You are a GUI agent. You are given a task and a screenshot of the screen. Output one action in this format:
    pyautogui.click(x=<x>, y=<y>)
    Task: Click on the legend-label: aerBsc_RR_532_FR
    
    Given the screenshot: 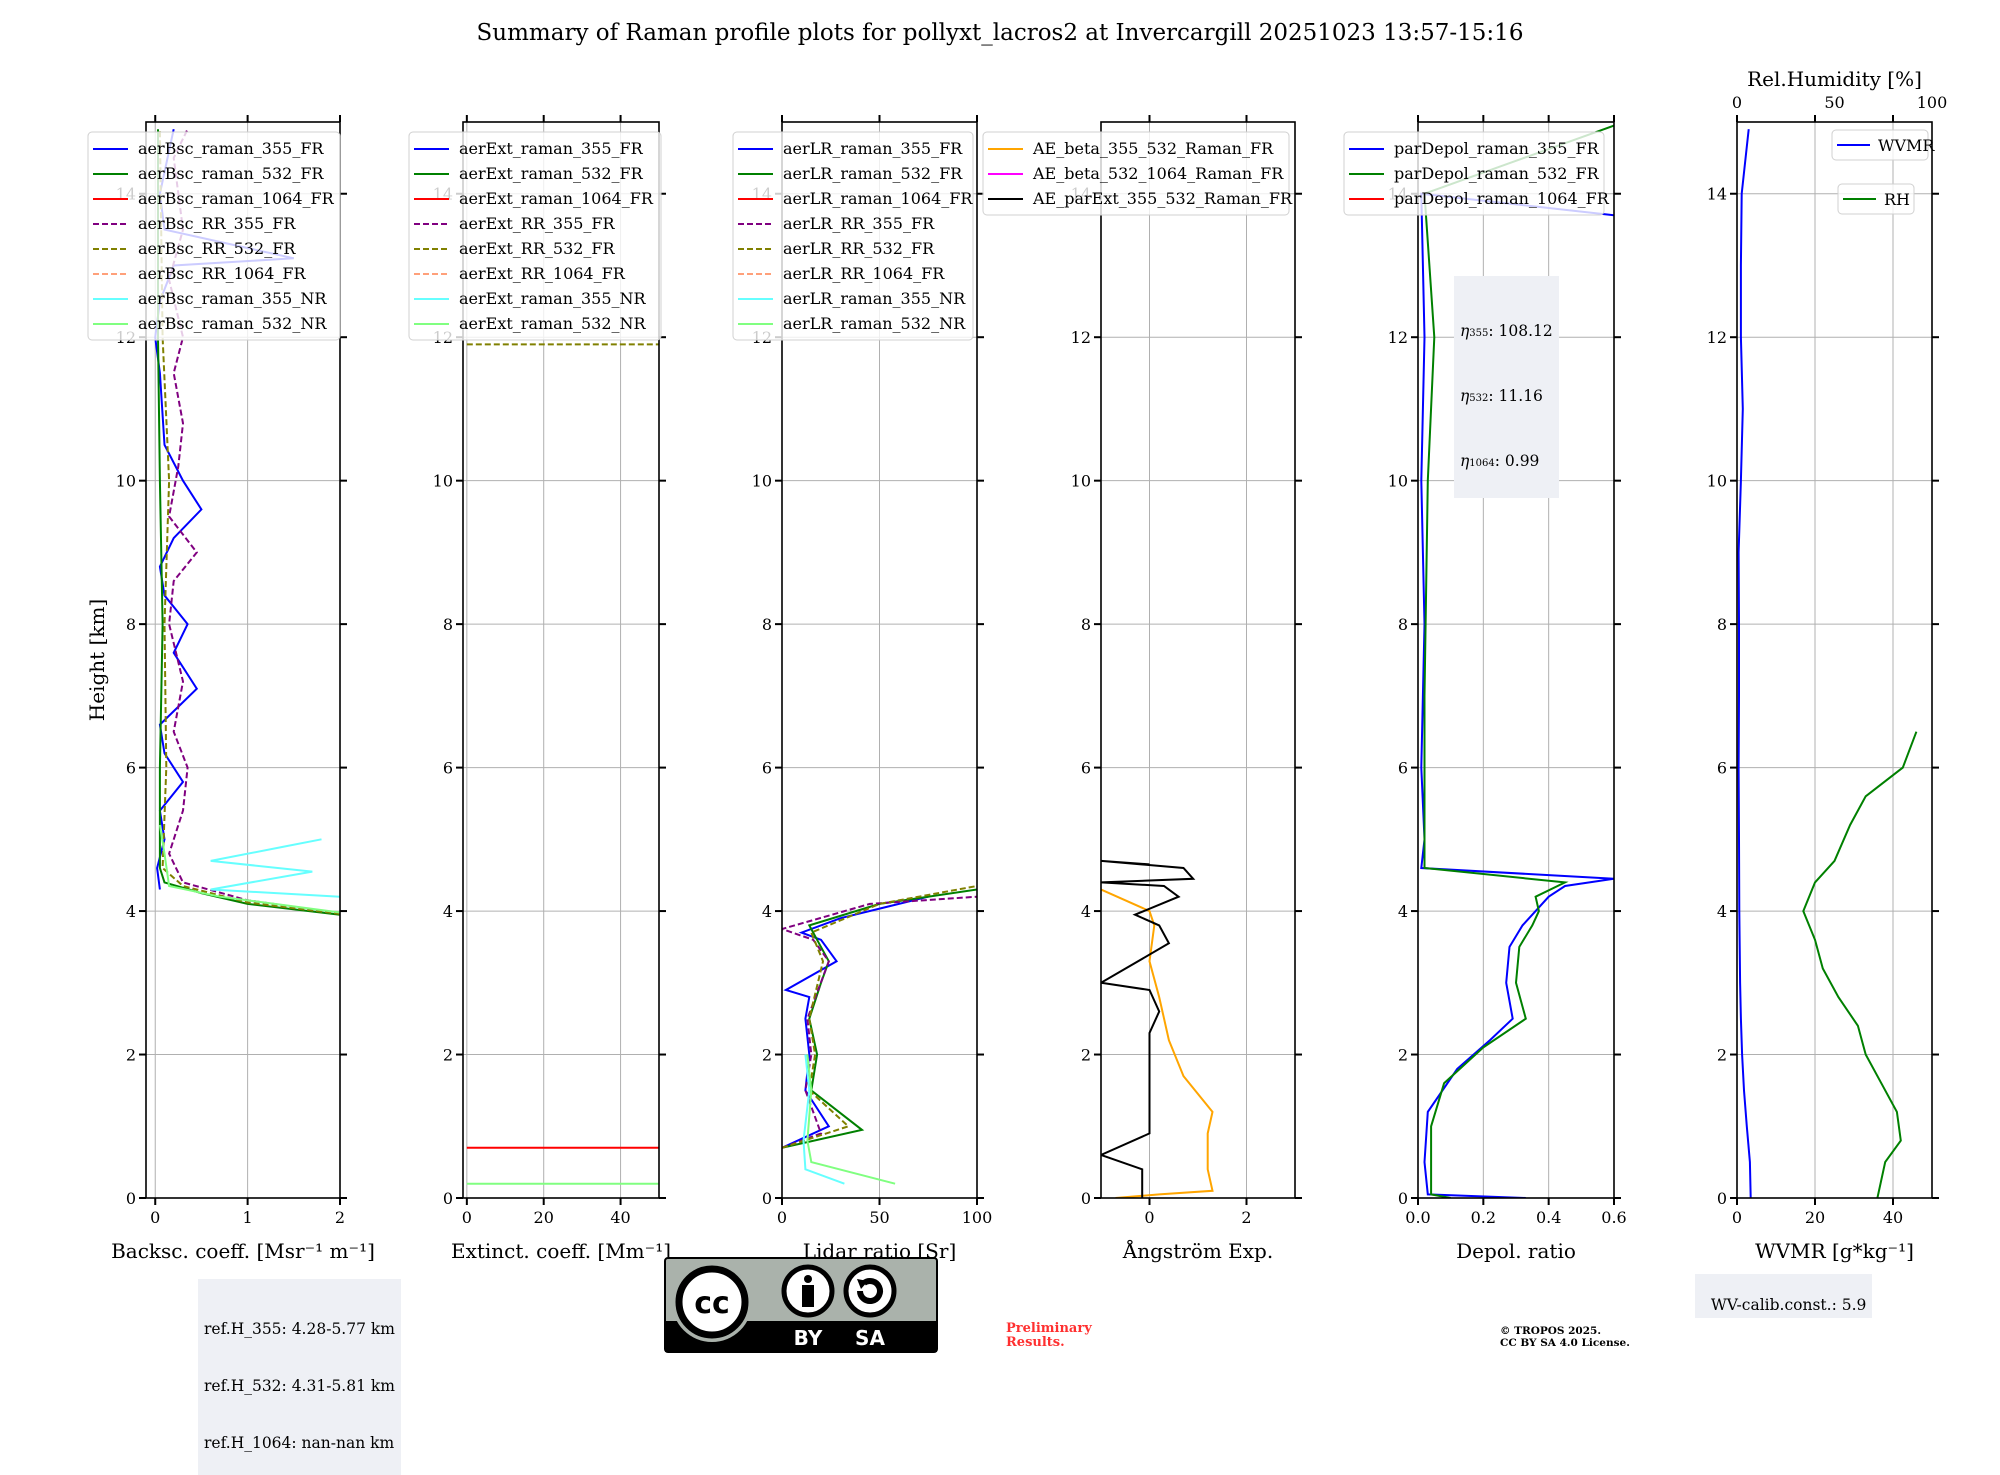 What is the action you would take?
    pyautogui.click(x=217, y=248)
    